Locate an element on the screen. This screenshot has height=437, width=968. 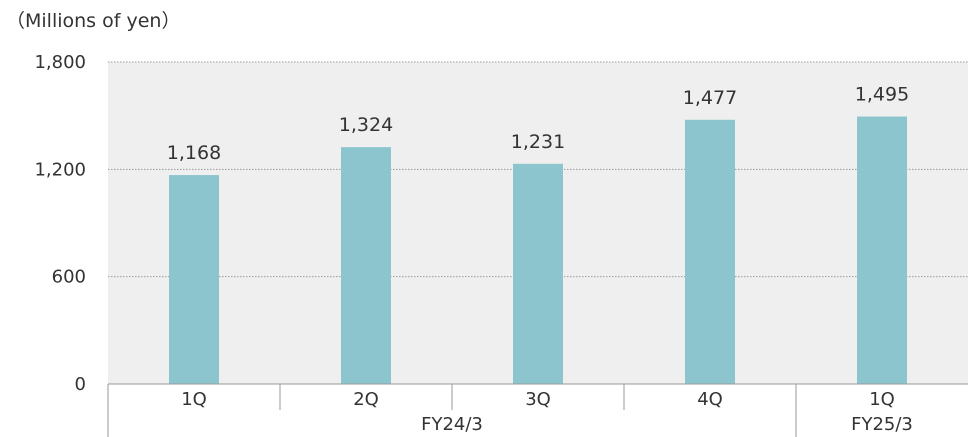
x-tick-label: 2Q is located at coordinates (366, 399).